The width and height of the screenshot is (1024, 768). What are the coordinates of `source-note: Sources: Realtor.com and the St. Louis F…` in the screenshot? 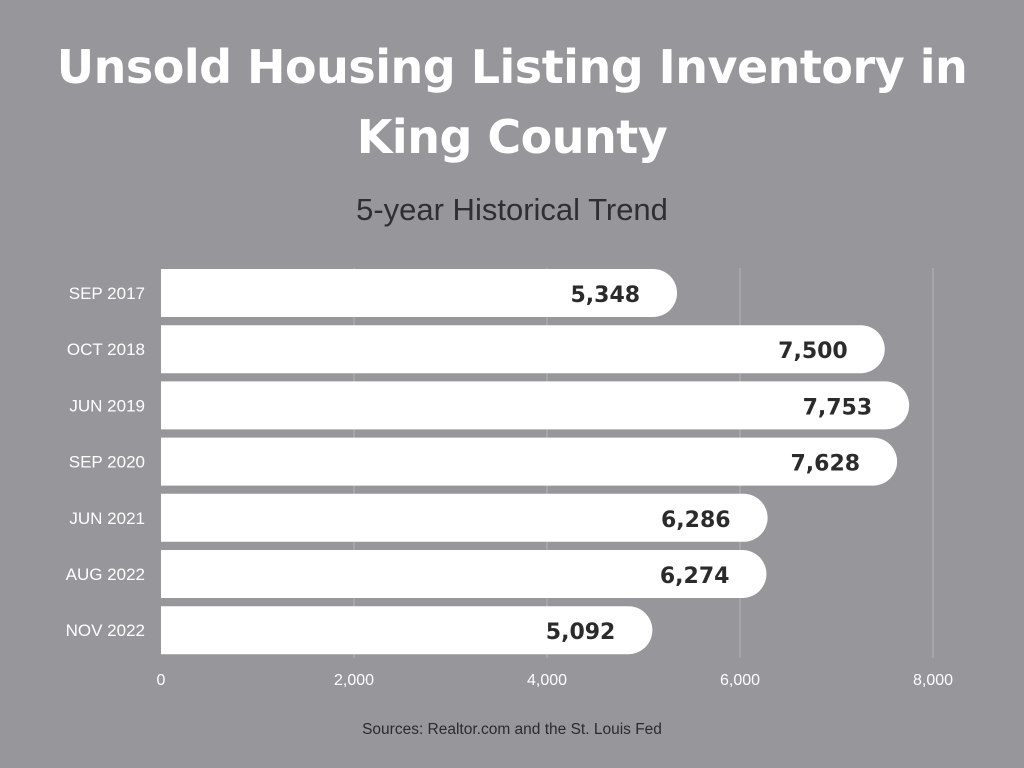 It's located at (512, 729).